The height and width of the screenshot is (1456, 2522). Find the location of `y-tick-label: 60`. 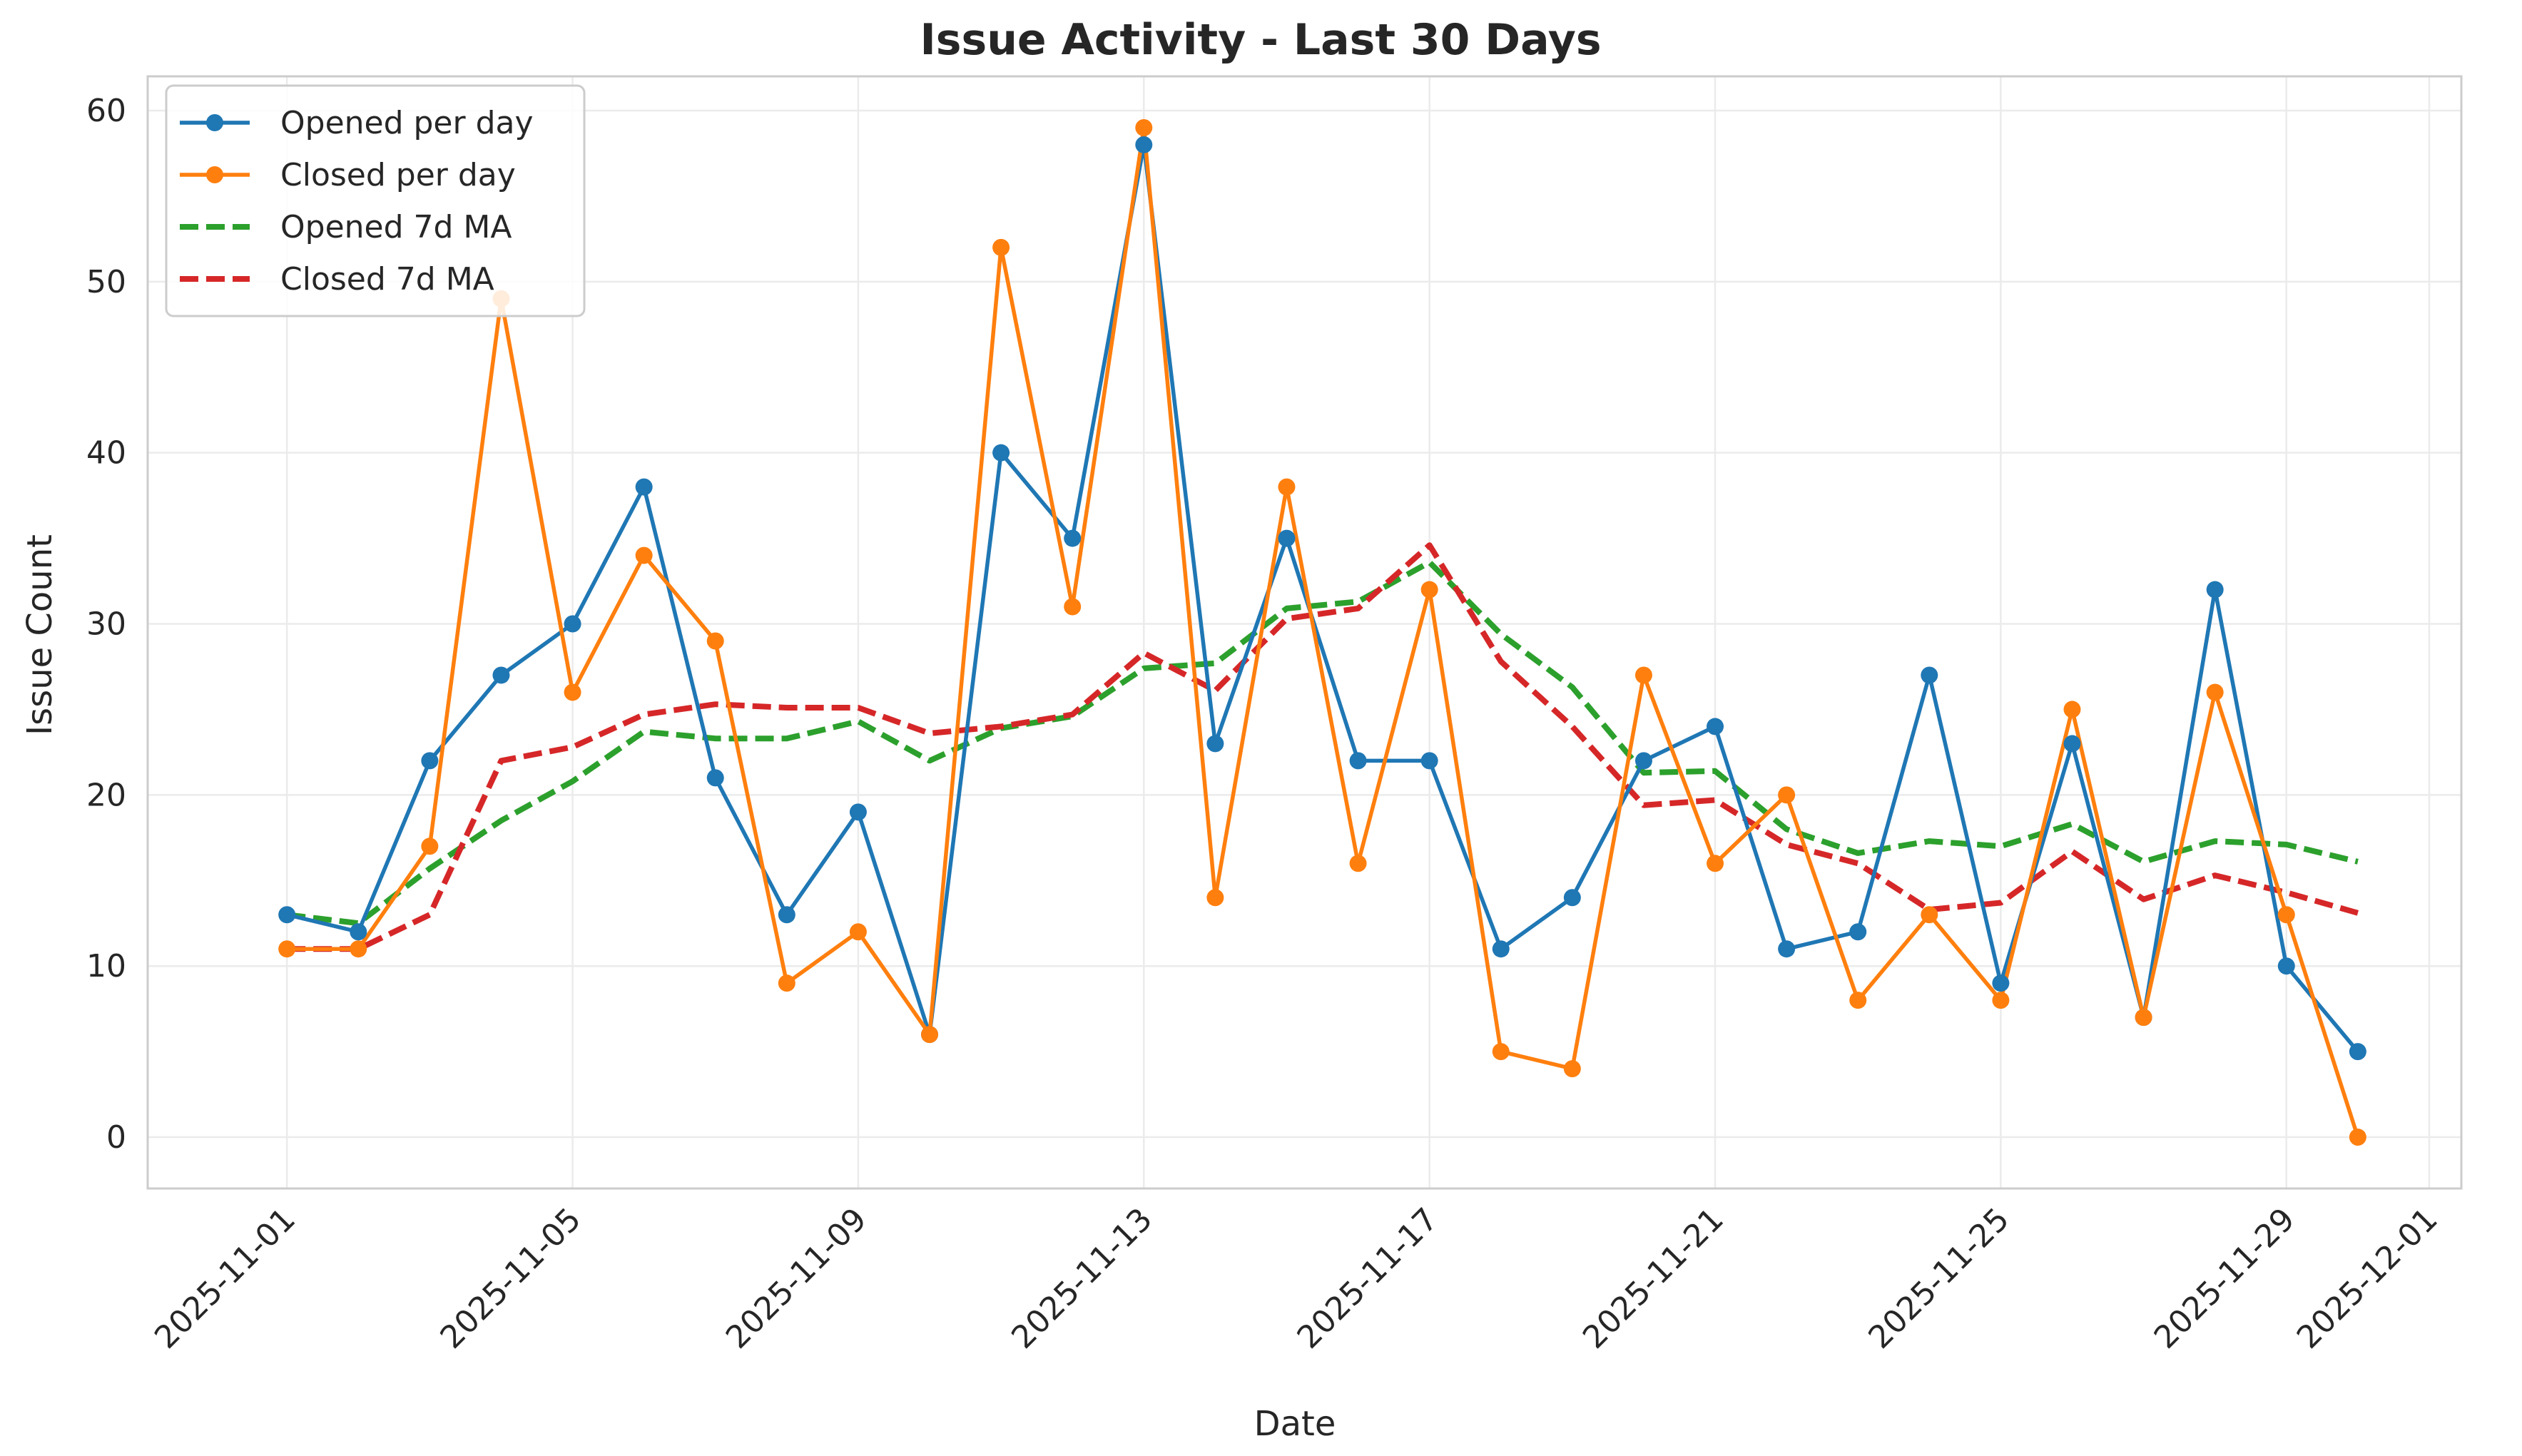

y-tick-label: 60 is located at coordinates (106, 111).